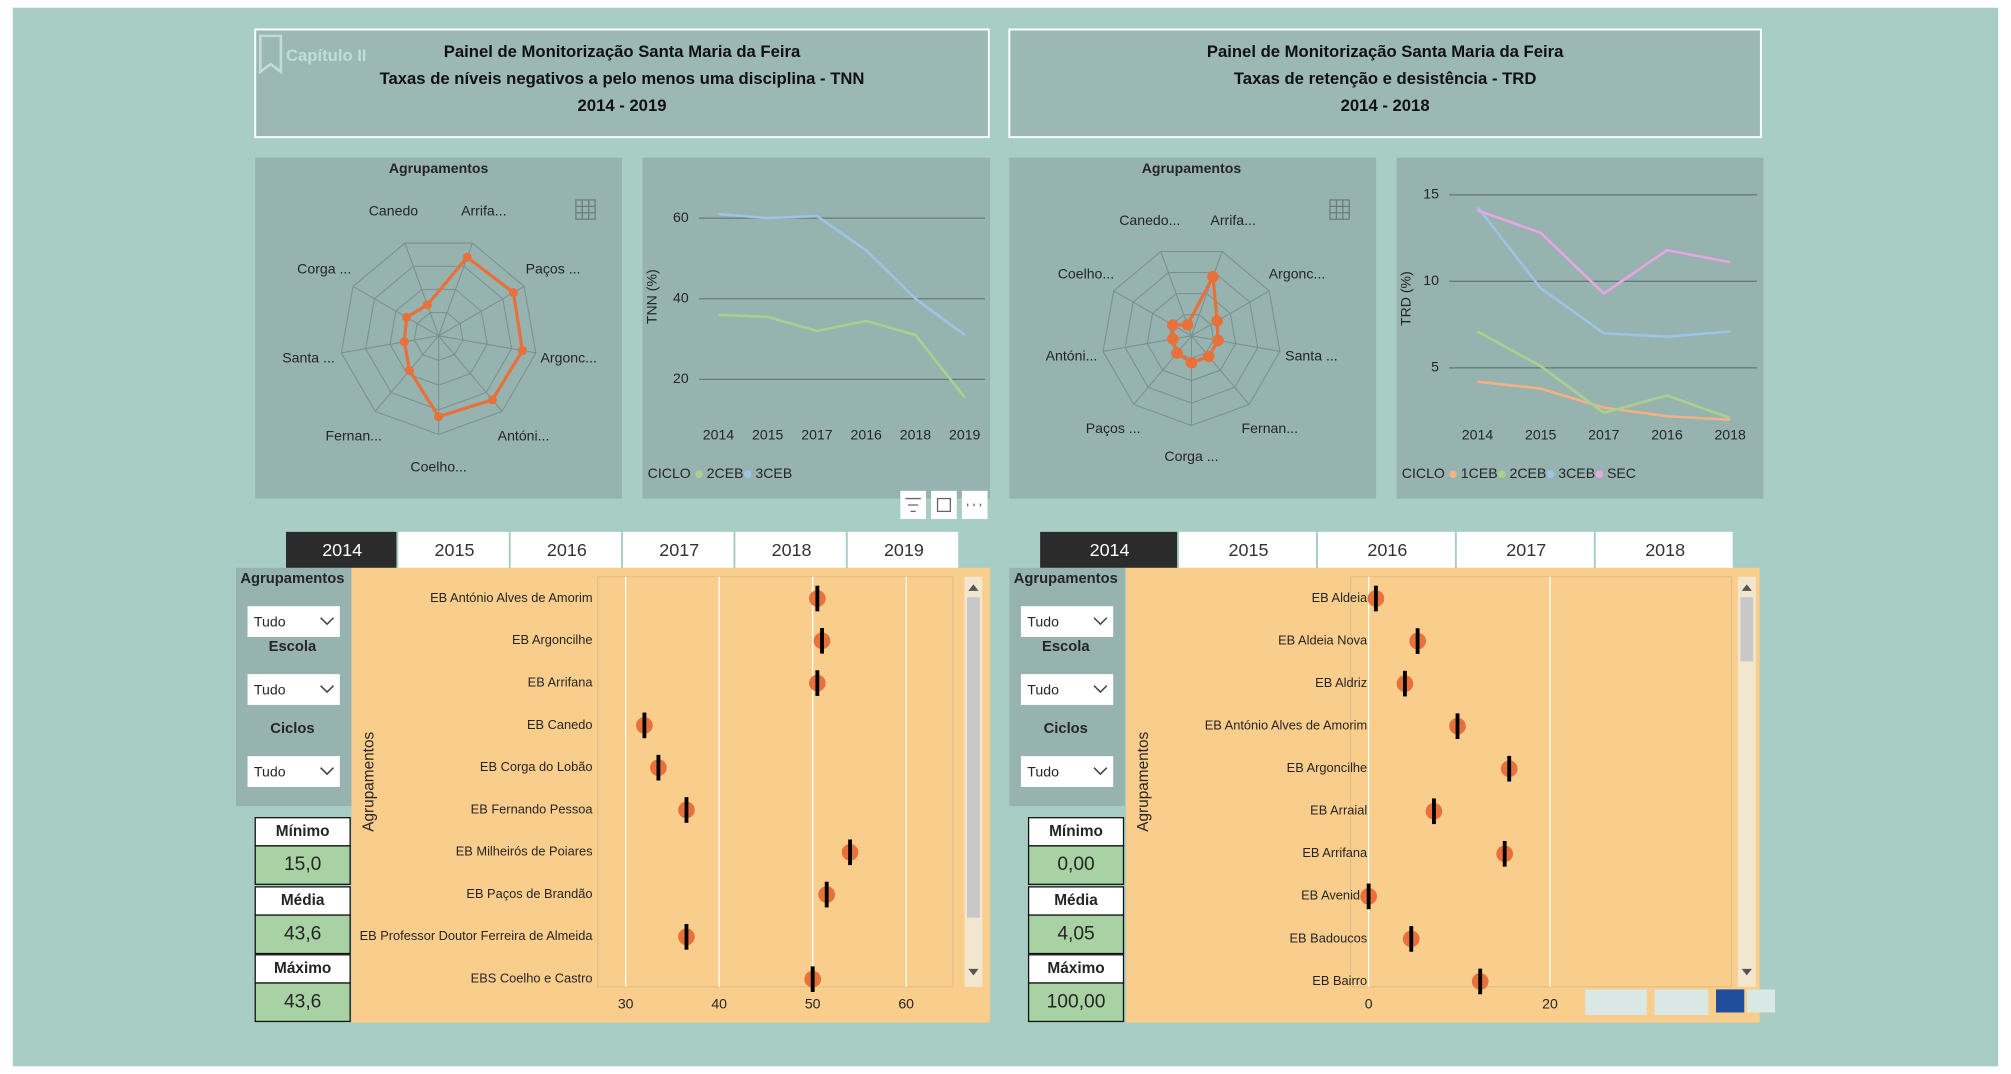 The height and width of the screenshot is (1074, 2011). What do you see at coordinates (817, 434) in the screenshot?
I see `x-tick-label: 2017` at bounding box center [817, 434].